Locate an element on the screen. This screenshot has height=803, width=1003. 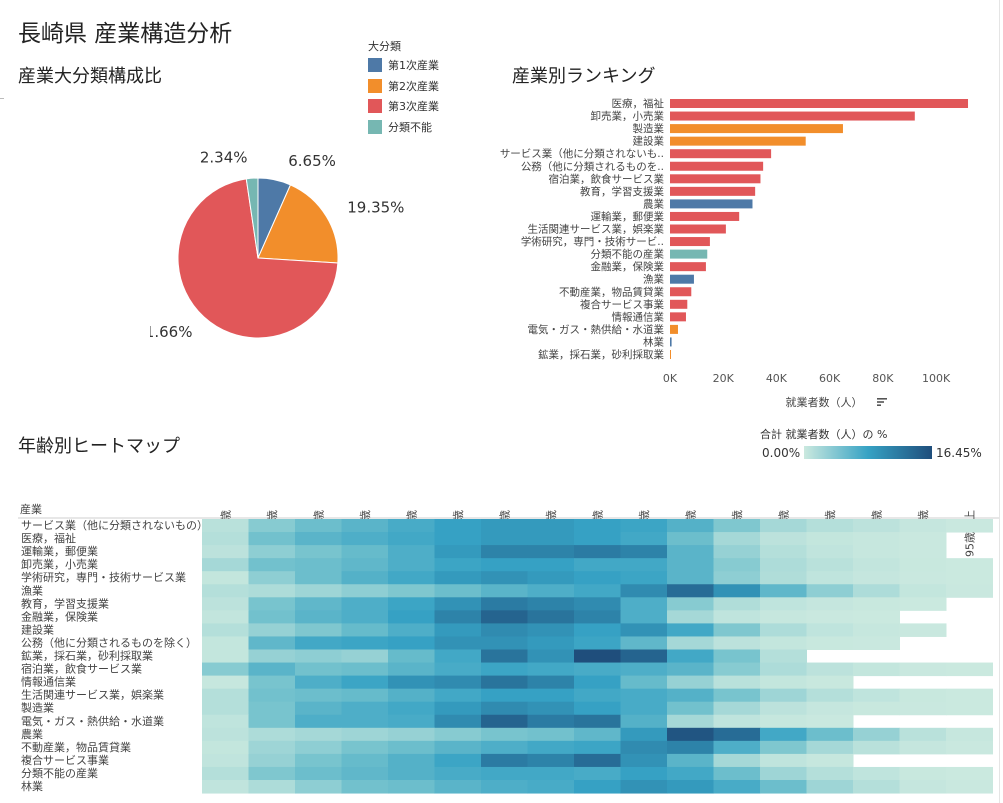
legend-item-tertiary: 第3次産業 is located at coordinates (403, 106).